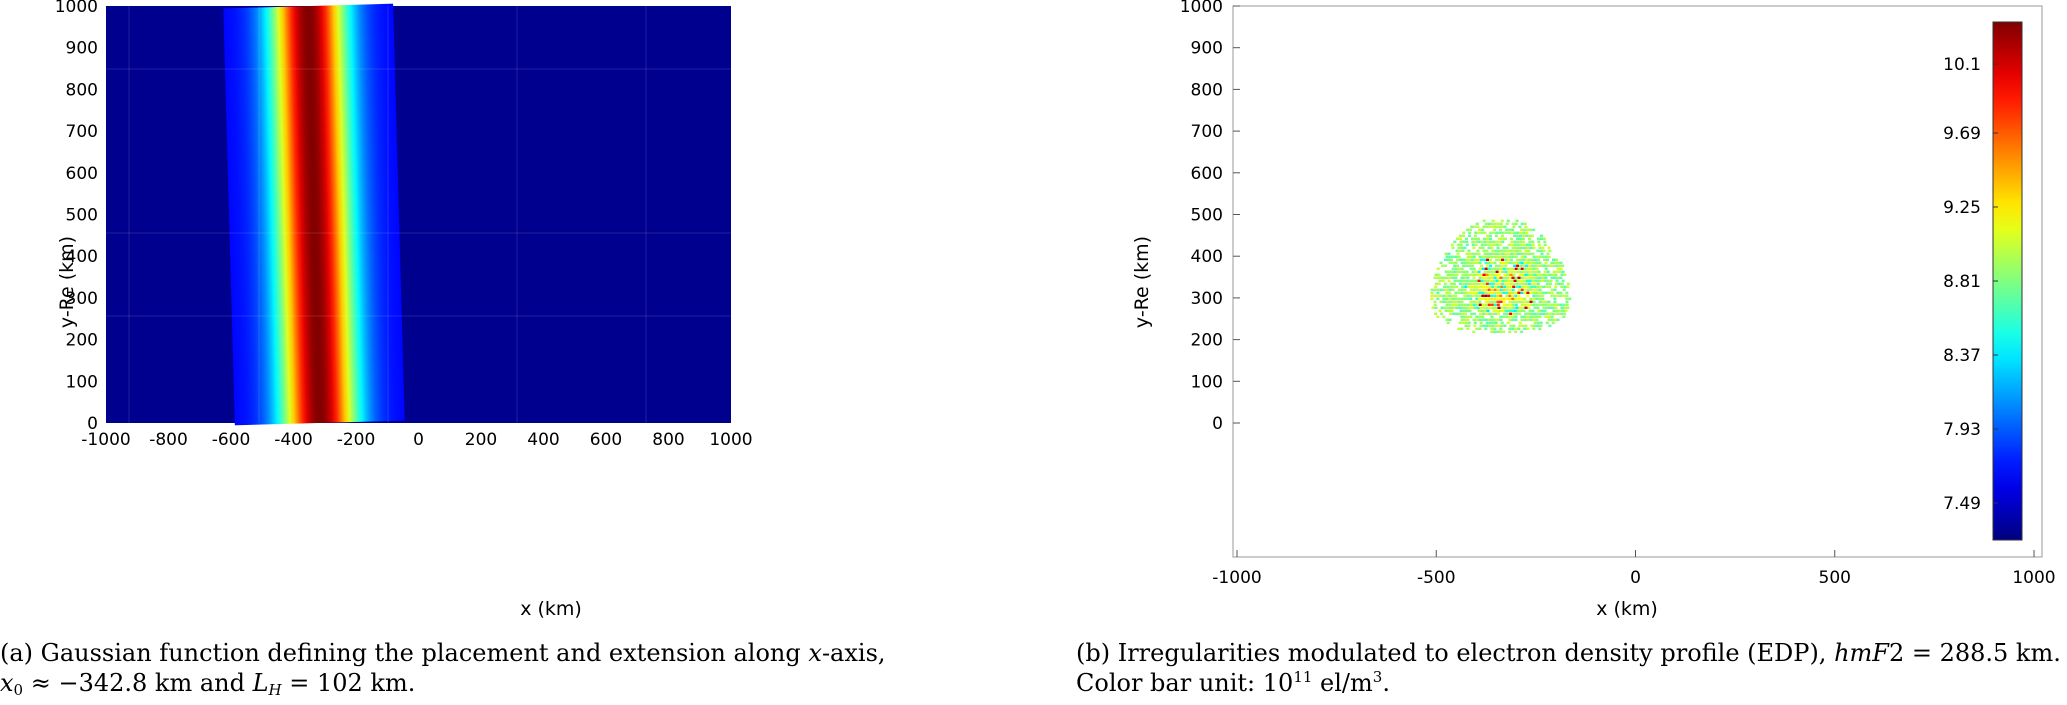 Image resolution: width=2067 pixels, height=705 pixels. Describe the element at coordinates (1835, 578) in the screenshot. I see `x-tick-label: 500` at that location.